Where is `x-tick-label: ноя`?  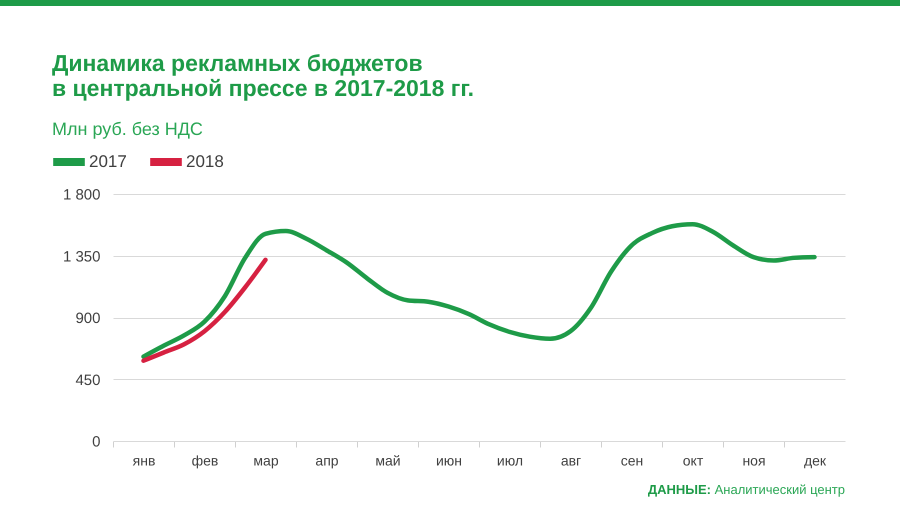
x-tick-label: ноя is located at coordinates (754, 460).